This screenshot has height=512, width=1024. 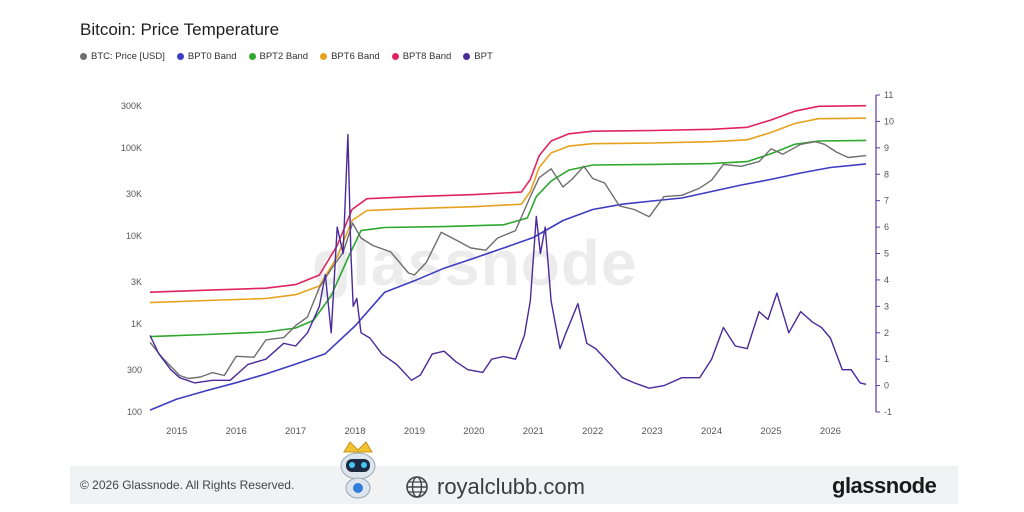 What do you see at coordinates (475, 263) in the screenshot?
I see `chart-watermark: glassnode` at bounding box center [475, 263].